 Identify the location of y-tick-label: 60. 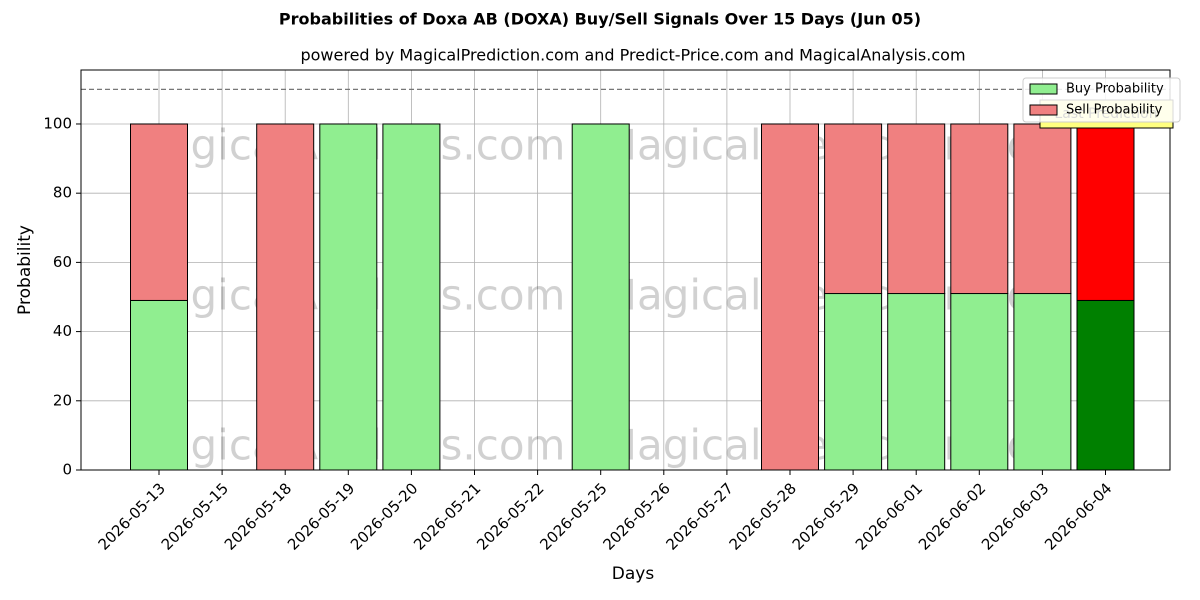
(62, 262).